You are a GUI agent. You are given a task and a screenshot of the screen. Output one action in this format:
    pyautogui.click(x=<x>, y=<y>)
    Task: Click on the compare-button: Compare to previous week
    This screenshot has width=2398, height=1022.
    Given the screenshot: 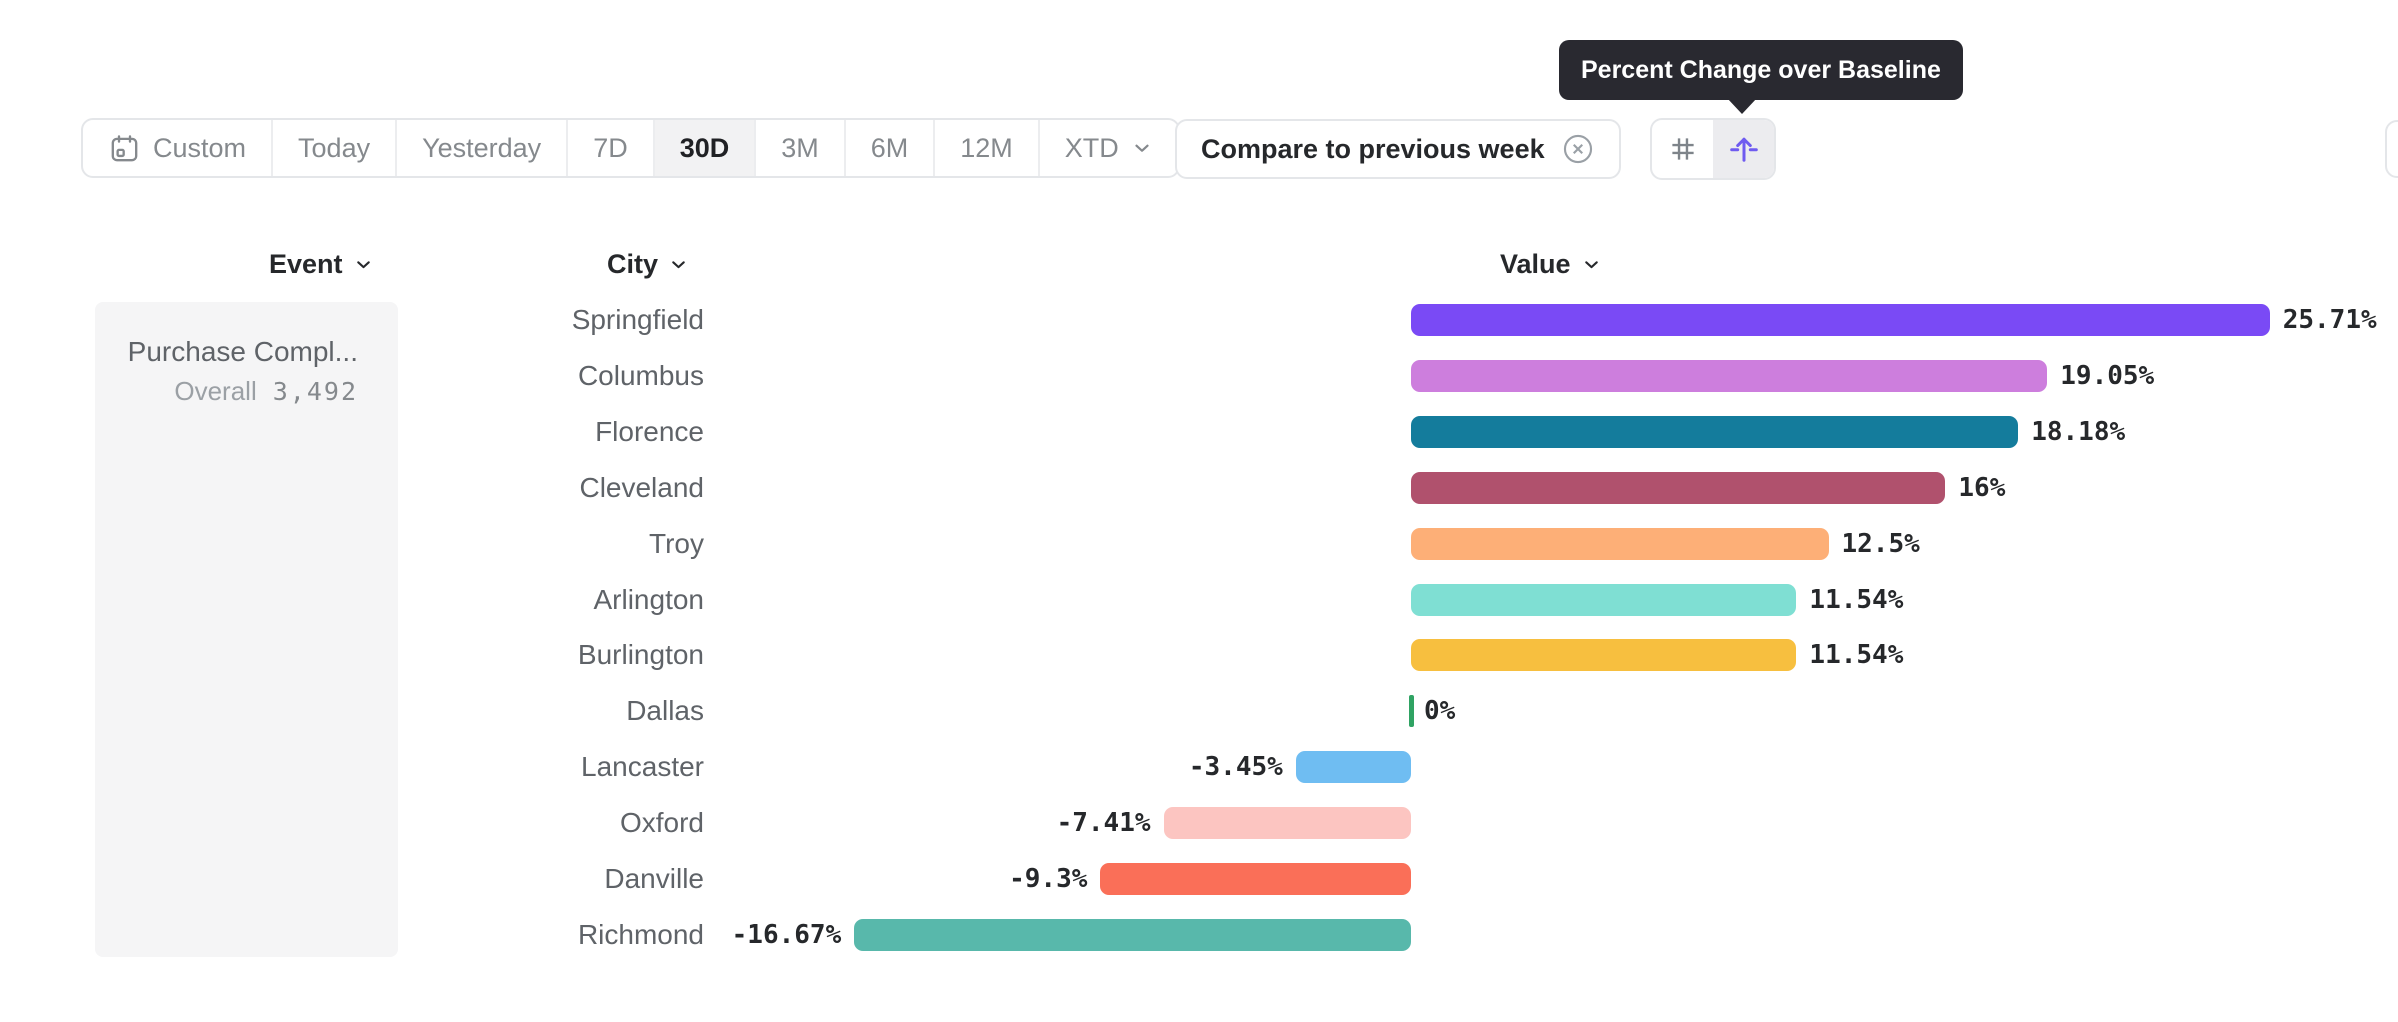 What is the action you would take?
    pyautogui.click(x=1398, y=149)
    